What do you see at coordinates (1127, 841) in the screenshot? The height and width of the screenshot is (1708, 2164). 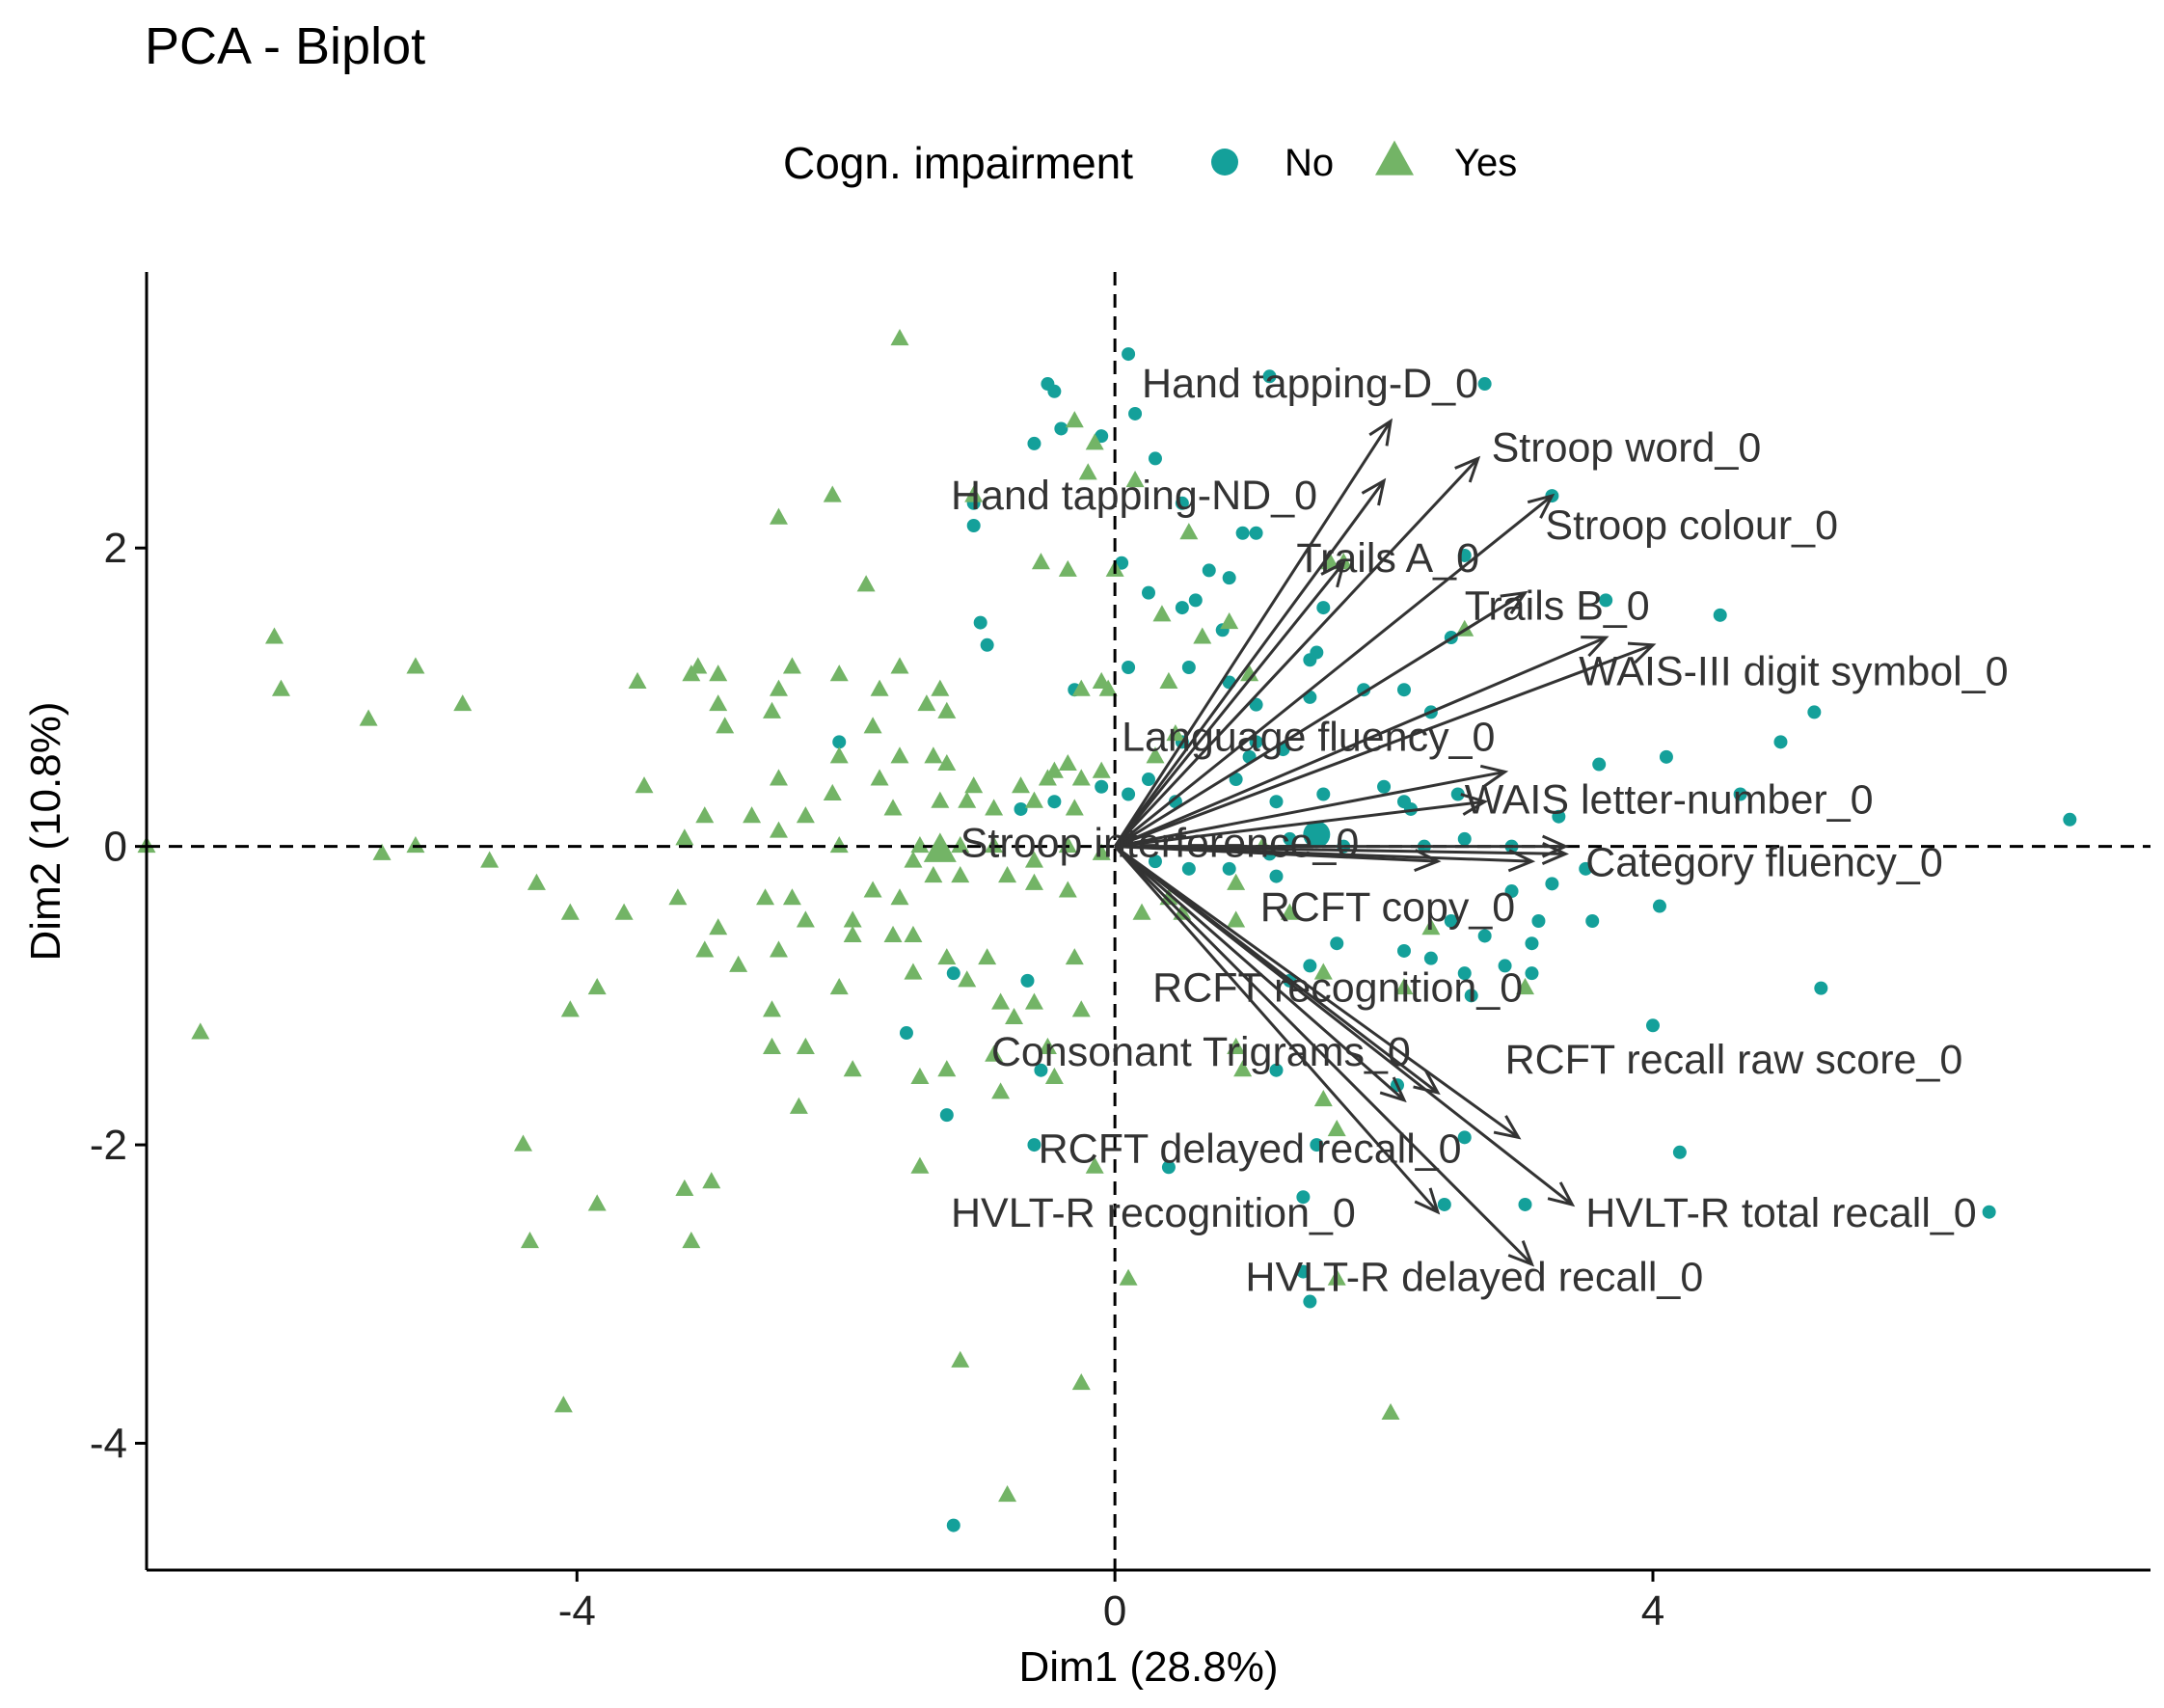 I see `group-centroids` at bounding box center [1127, 841].